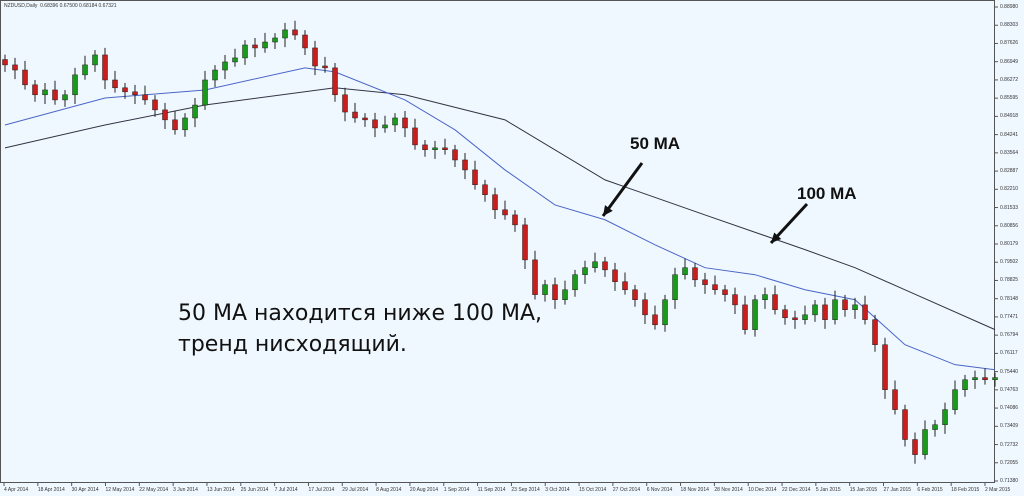 The width and height of the screenshot is (1024, 496). Describe the element at coordinates (1009, 444) in the screenshot. I see `y-tick-label: 0.72732` at that location.